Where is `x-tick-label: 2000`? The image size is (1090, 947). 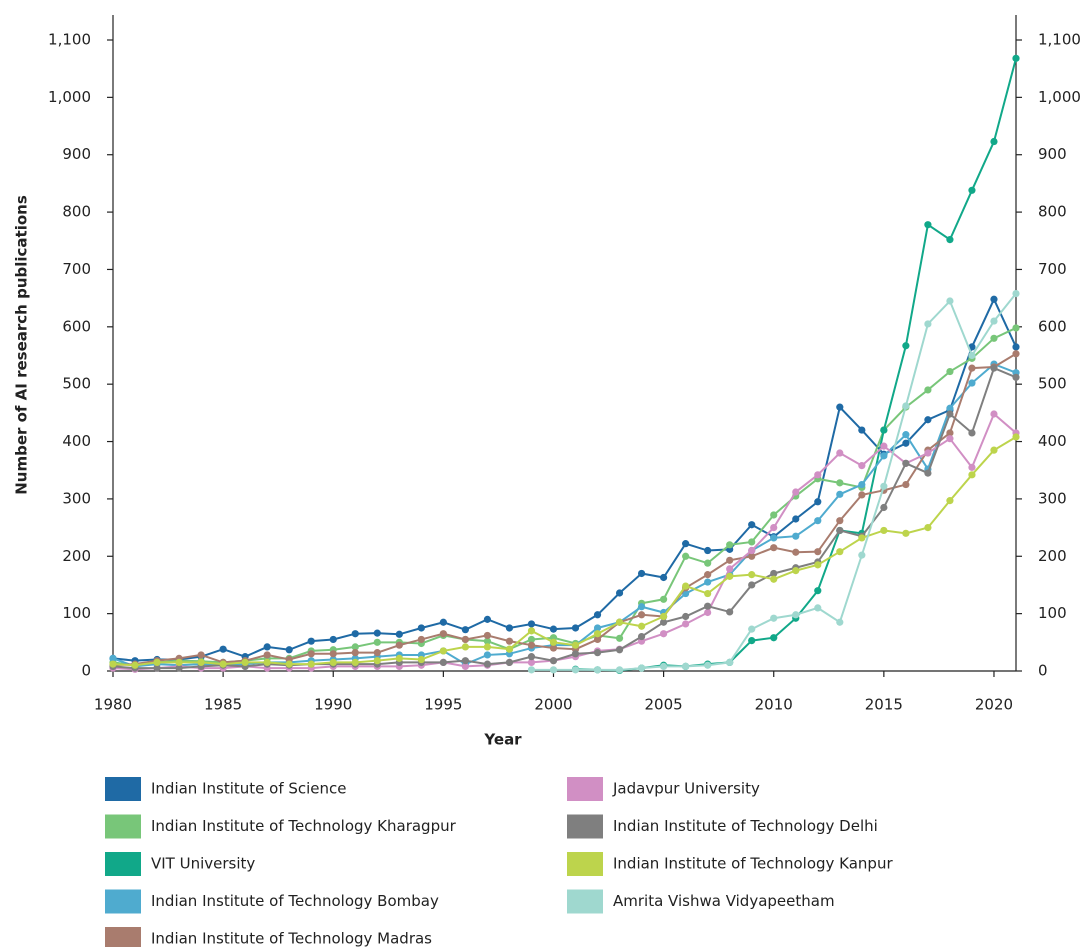 x-tick-label: 2000 is located at coordinates (553, 705).